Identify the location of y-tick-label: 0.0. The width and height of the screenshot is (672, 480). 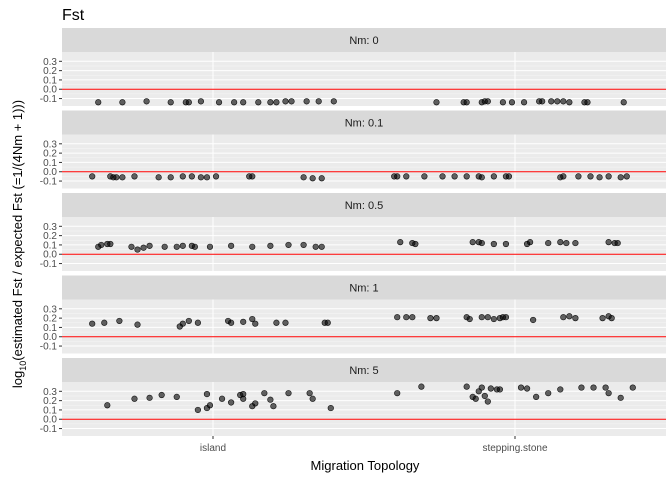
(50, 255).